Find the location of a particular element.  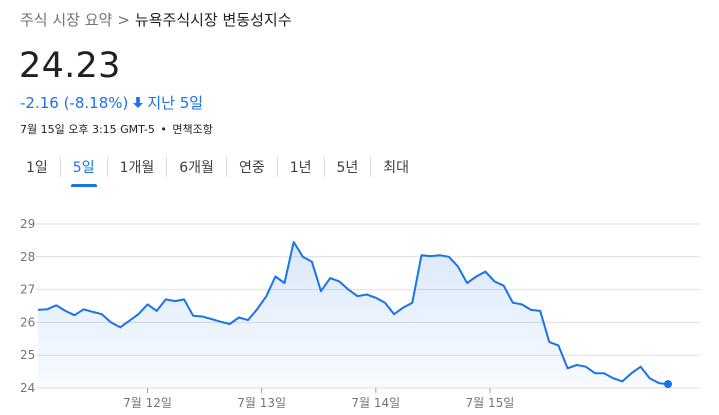

tab-1d: 1일 is located at coordinates (37, 168).